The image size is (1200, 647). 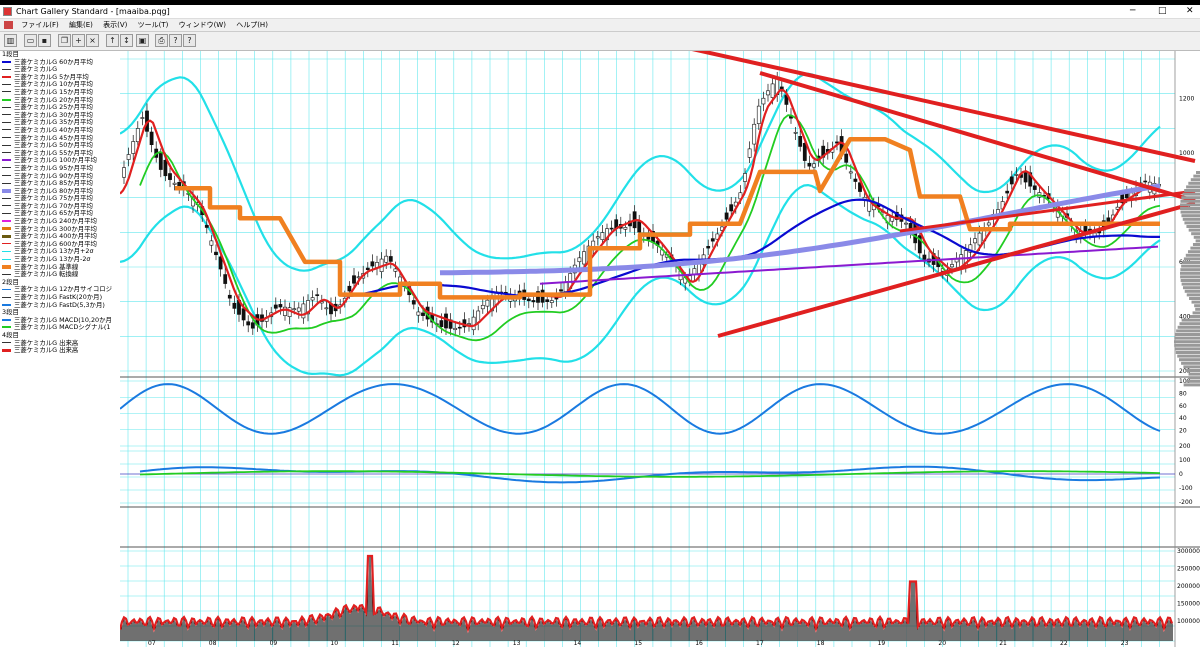 I want to click on legend-item: 三菱ケミカルG 60か月平均, so click(x=60, y=62).